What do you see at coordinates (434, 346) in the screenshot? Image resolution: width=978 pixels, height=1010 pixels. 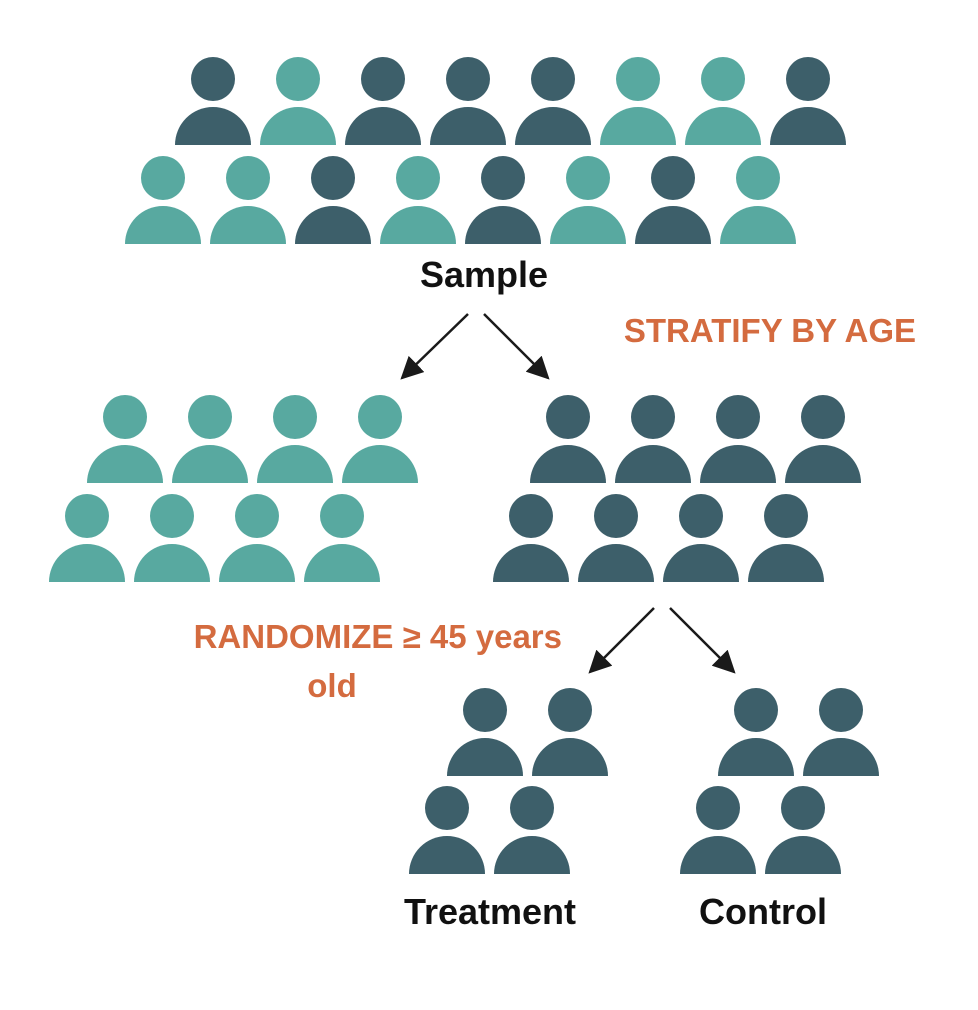 I see `arrow-sample-to-young` at bounding box center [434, 346].